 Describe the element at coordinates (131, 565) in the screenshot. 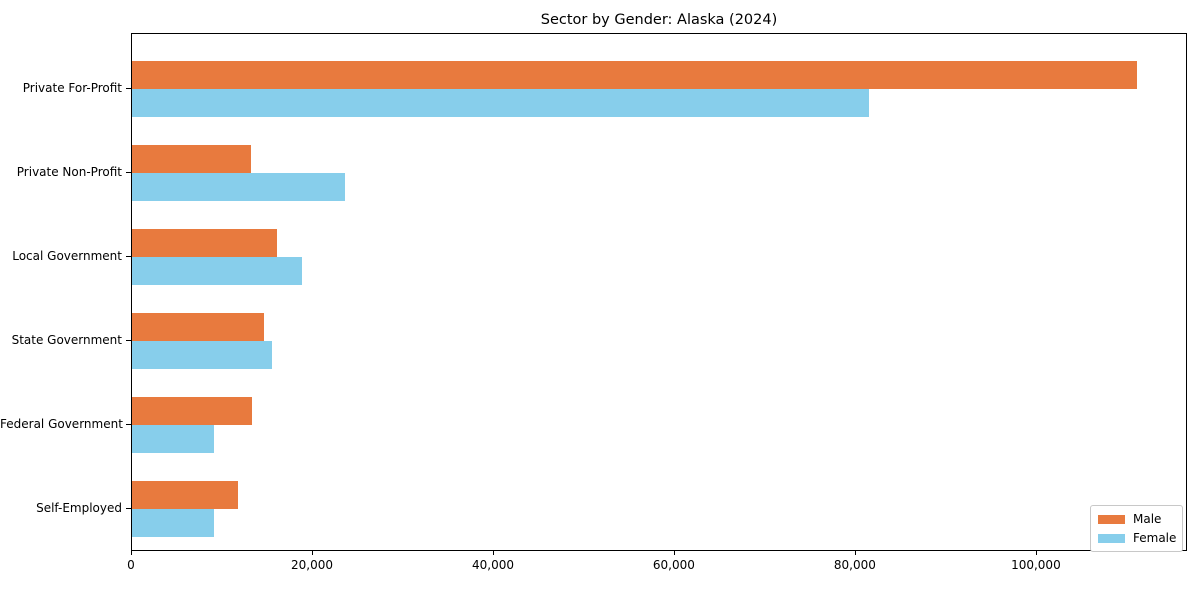

I see `x-tick-label: 0` at that location.